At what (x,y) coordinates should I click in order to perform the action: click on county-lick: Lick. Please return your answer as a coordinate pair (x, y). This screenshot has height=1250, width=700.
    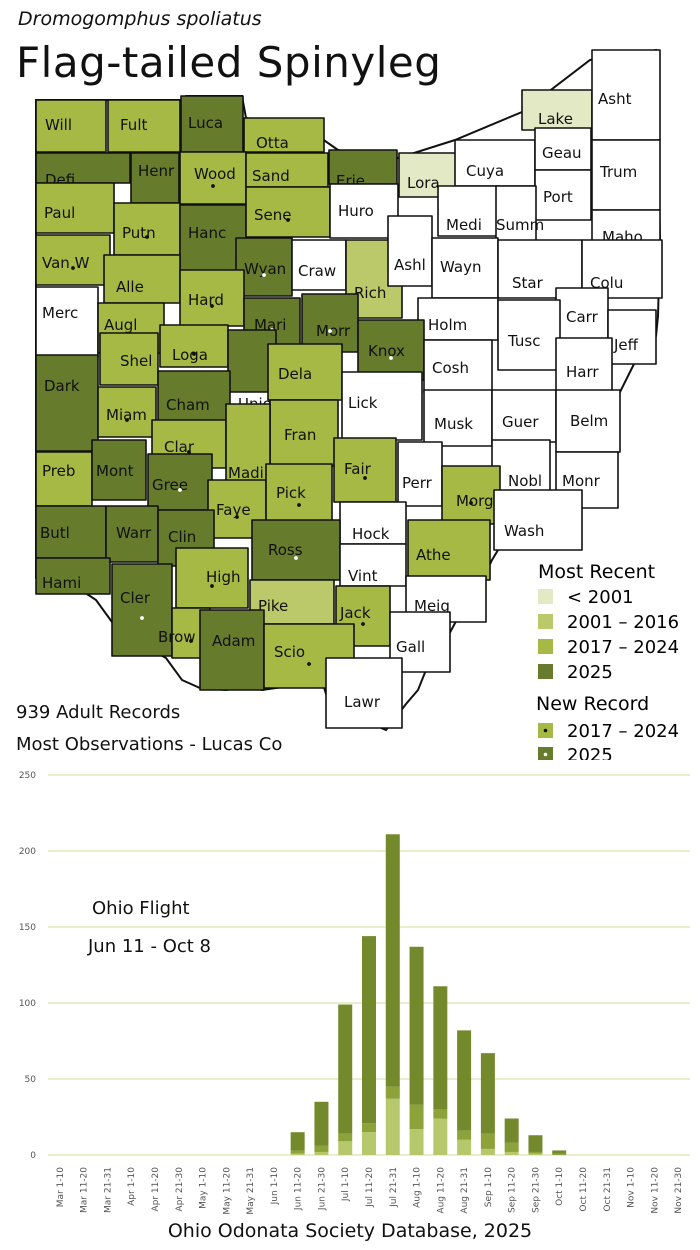
    Looking at the image, I should click on (382, 406).